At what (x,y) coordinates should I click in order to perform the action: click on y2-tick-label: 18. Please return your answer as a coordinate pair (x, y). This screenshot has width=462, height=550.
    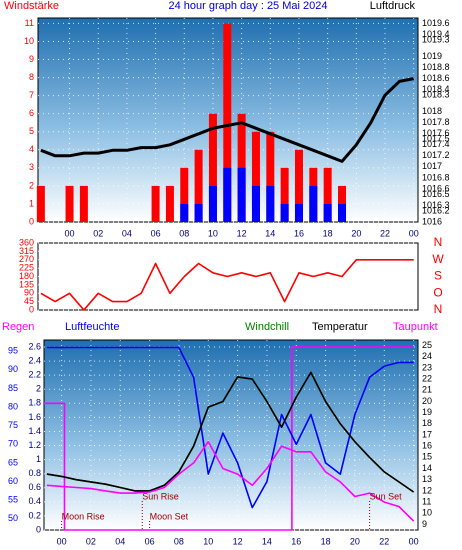
    Looking at the image, I should click on (427, 423).